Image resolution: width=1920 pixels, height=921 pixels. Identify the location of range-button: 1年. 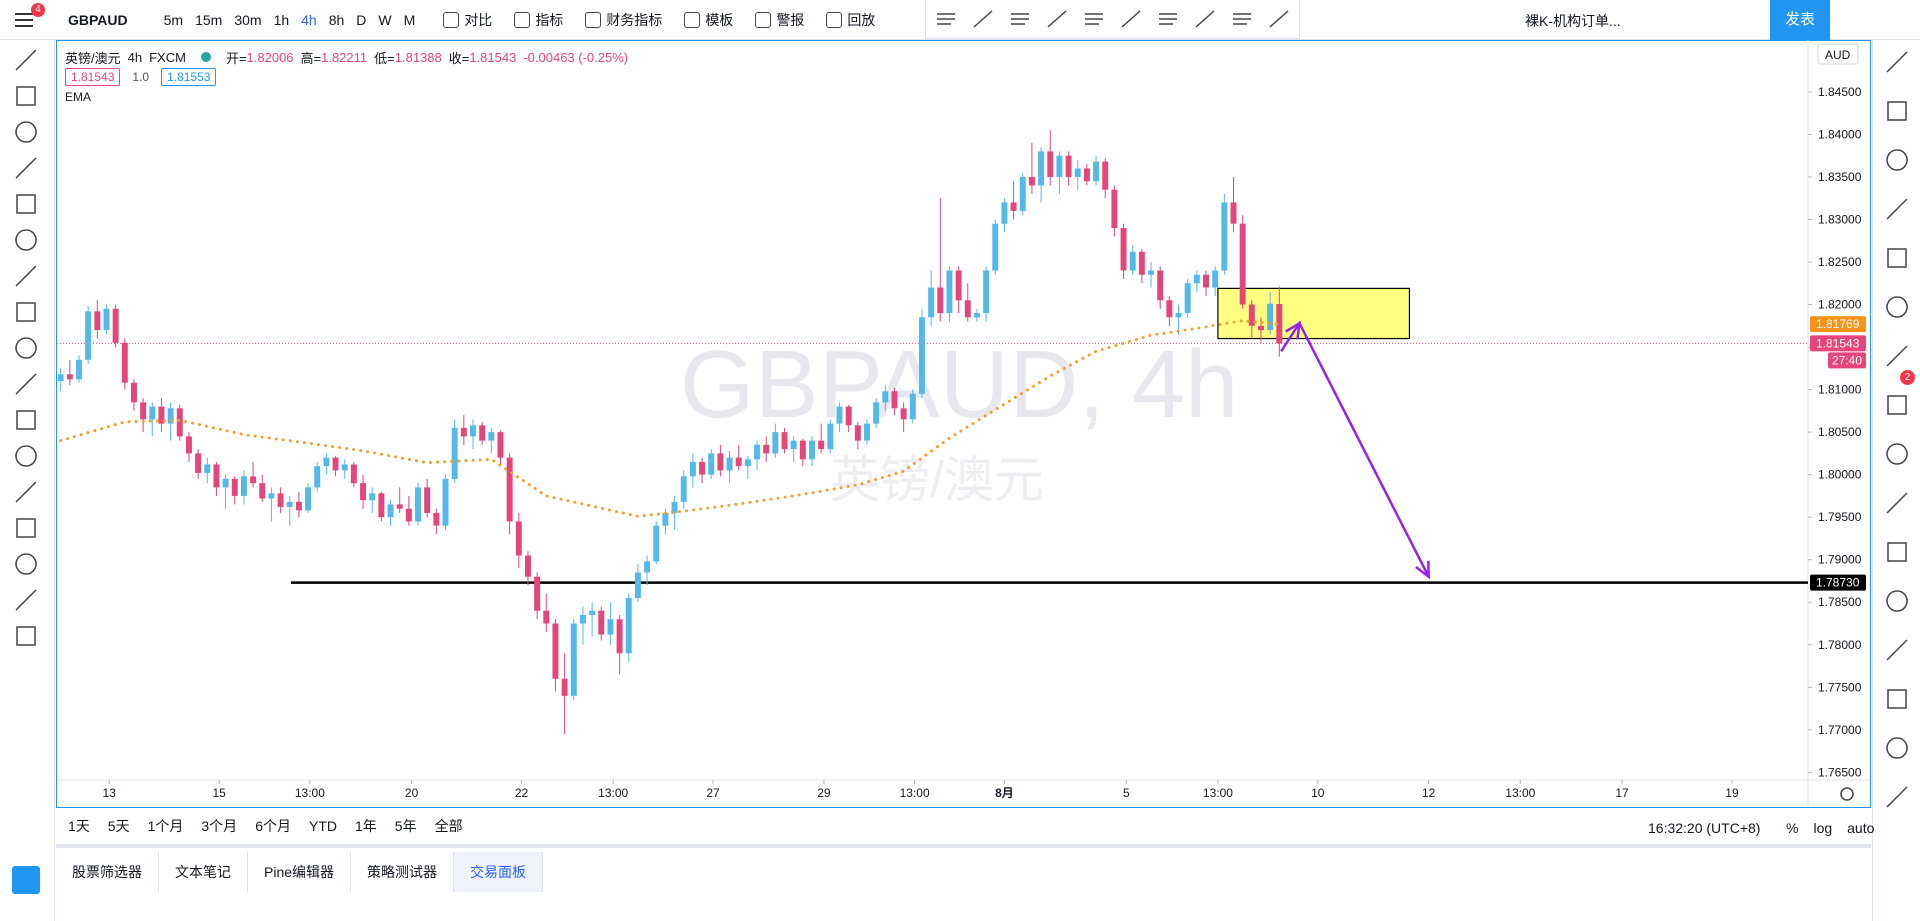
(365, 826).